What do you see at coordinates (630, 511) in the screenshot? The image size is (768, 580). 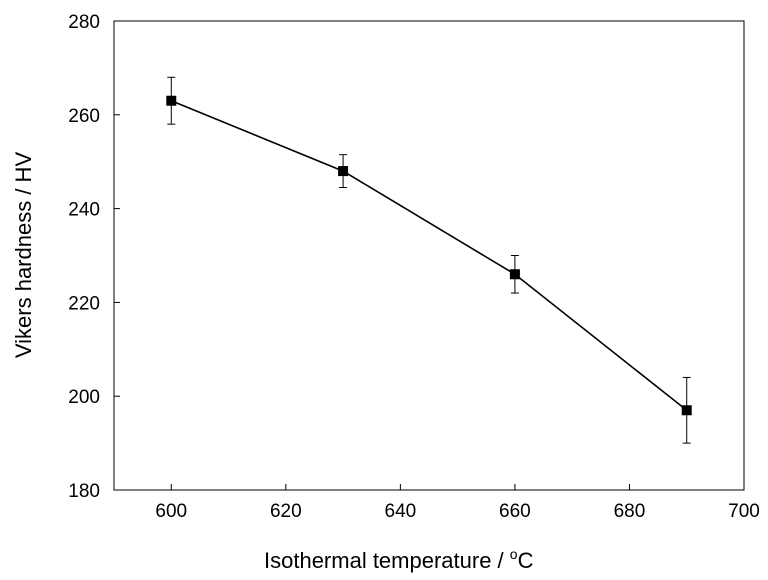 I see `x-tick-label: 680` at bounding box center [630, 511].